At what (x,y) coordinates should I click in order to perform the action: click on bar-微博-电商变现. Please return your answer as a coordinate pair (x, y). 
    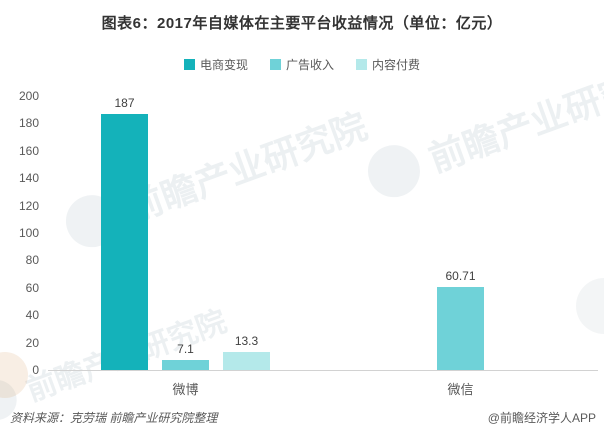
    Looking at the image, I should click on (124, 241).